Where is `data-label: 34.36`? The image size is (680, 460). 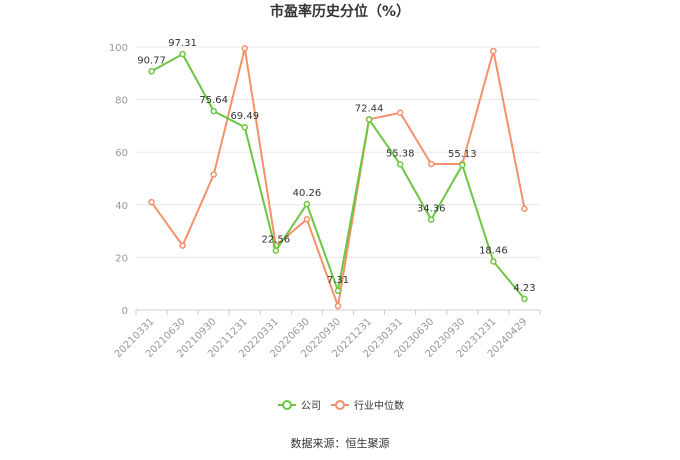 data-label: 34.36 is located at coordinates (431, 209).